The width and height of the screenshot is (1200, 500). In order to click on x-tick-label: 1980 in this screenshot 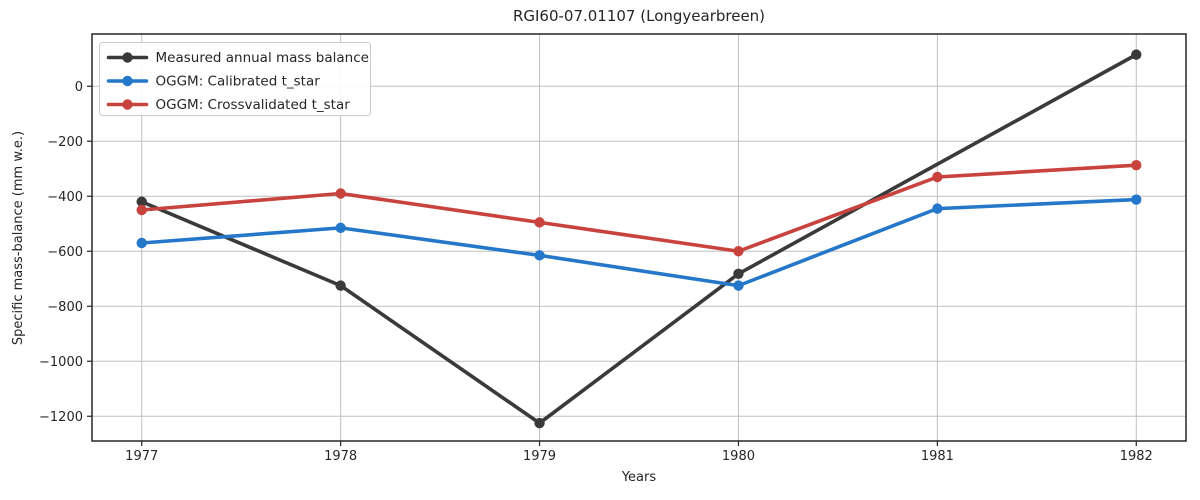, I will do `click(738, 456)`.